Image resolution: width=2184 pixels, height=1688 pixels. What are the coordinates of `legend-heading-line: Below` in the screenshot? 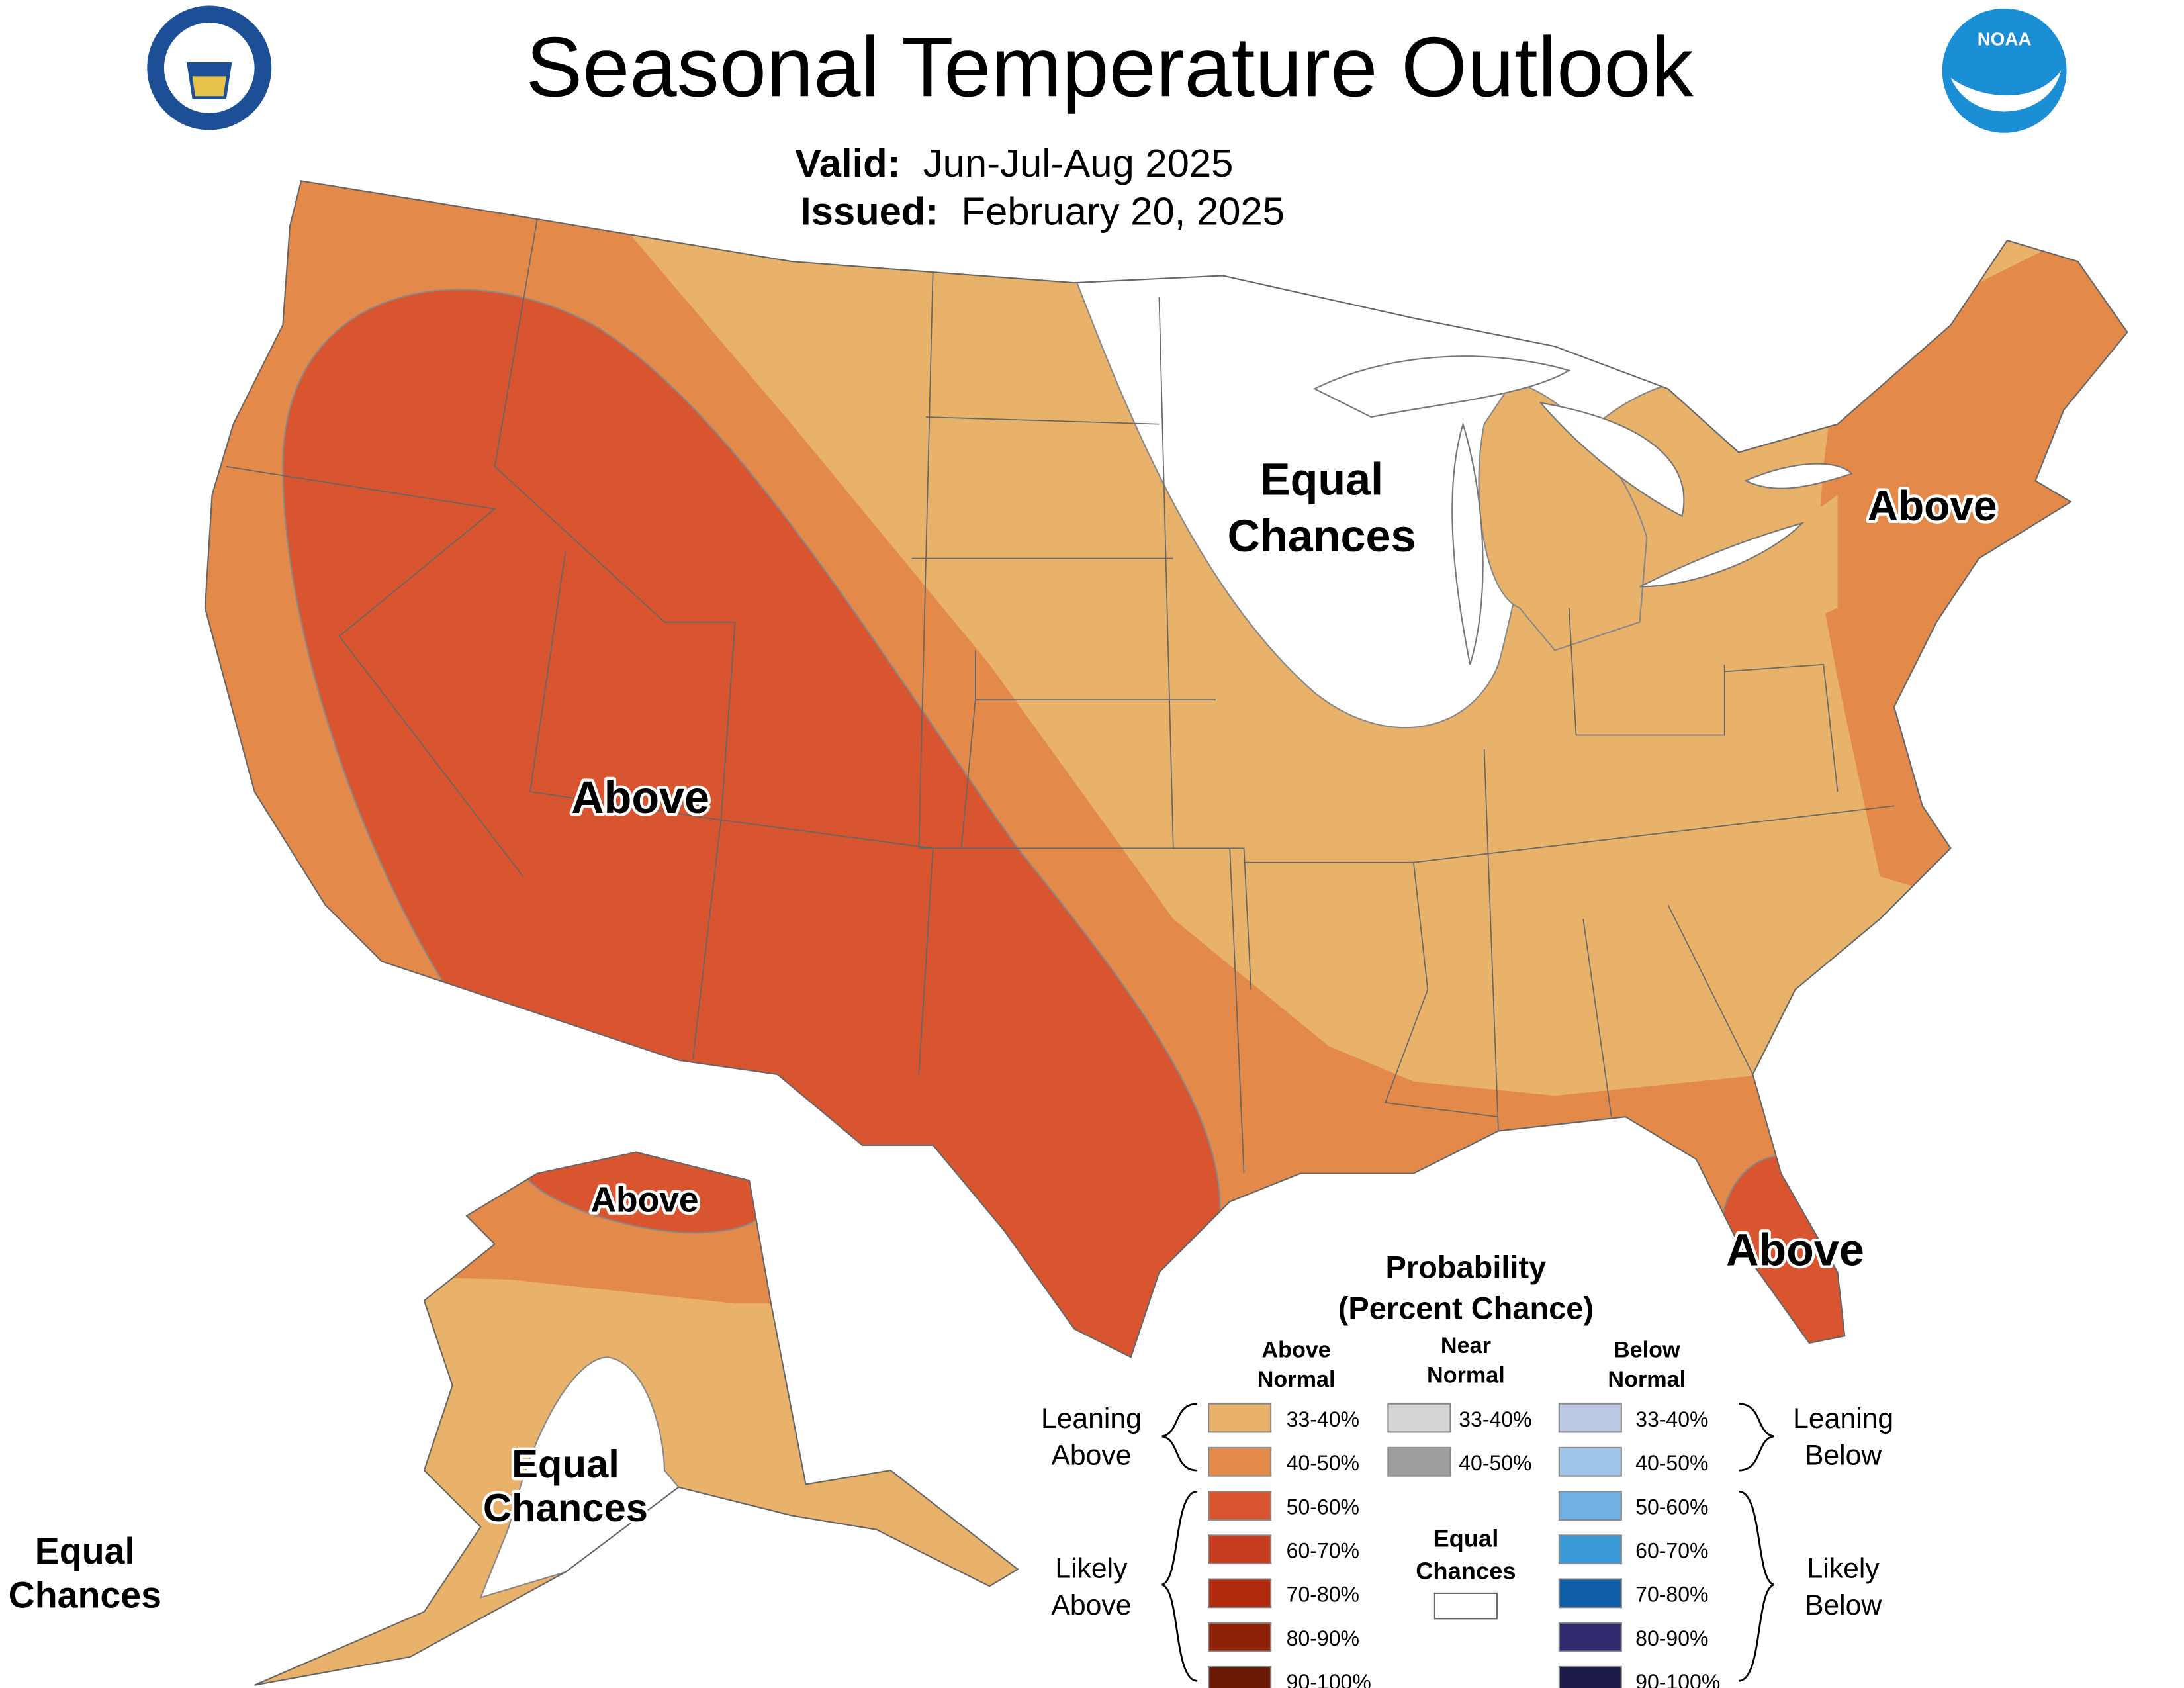 It's located at (1647, 1349).